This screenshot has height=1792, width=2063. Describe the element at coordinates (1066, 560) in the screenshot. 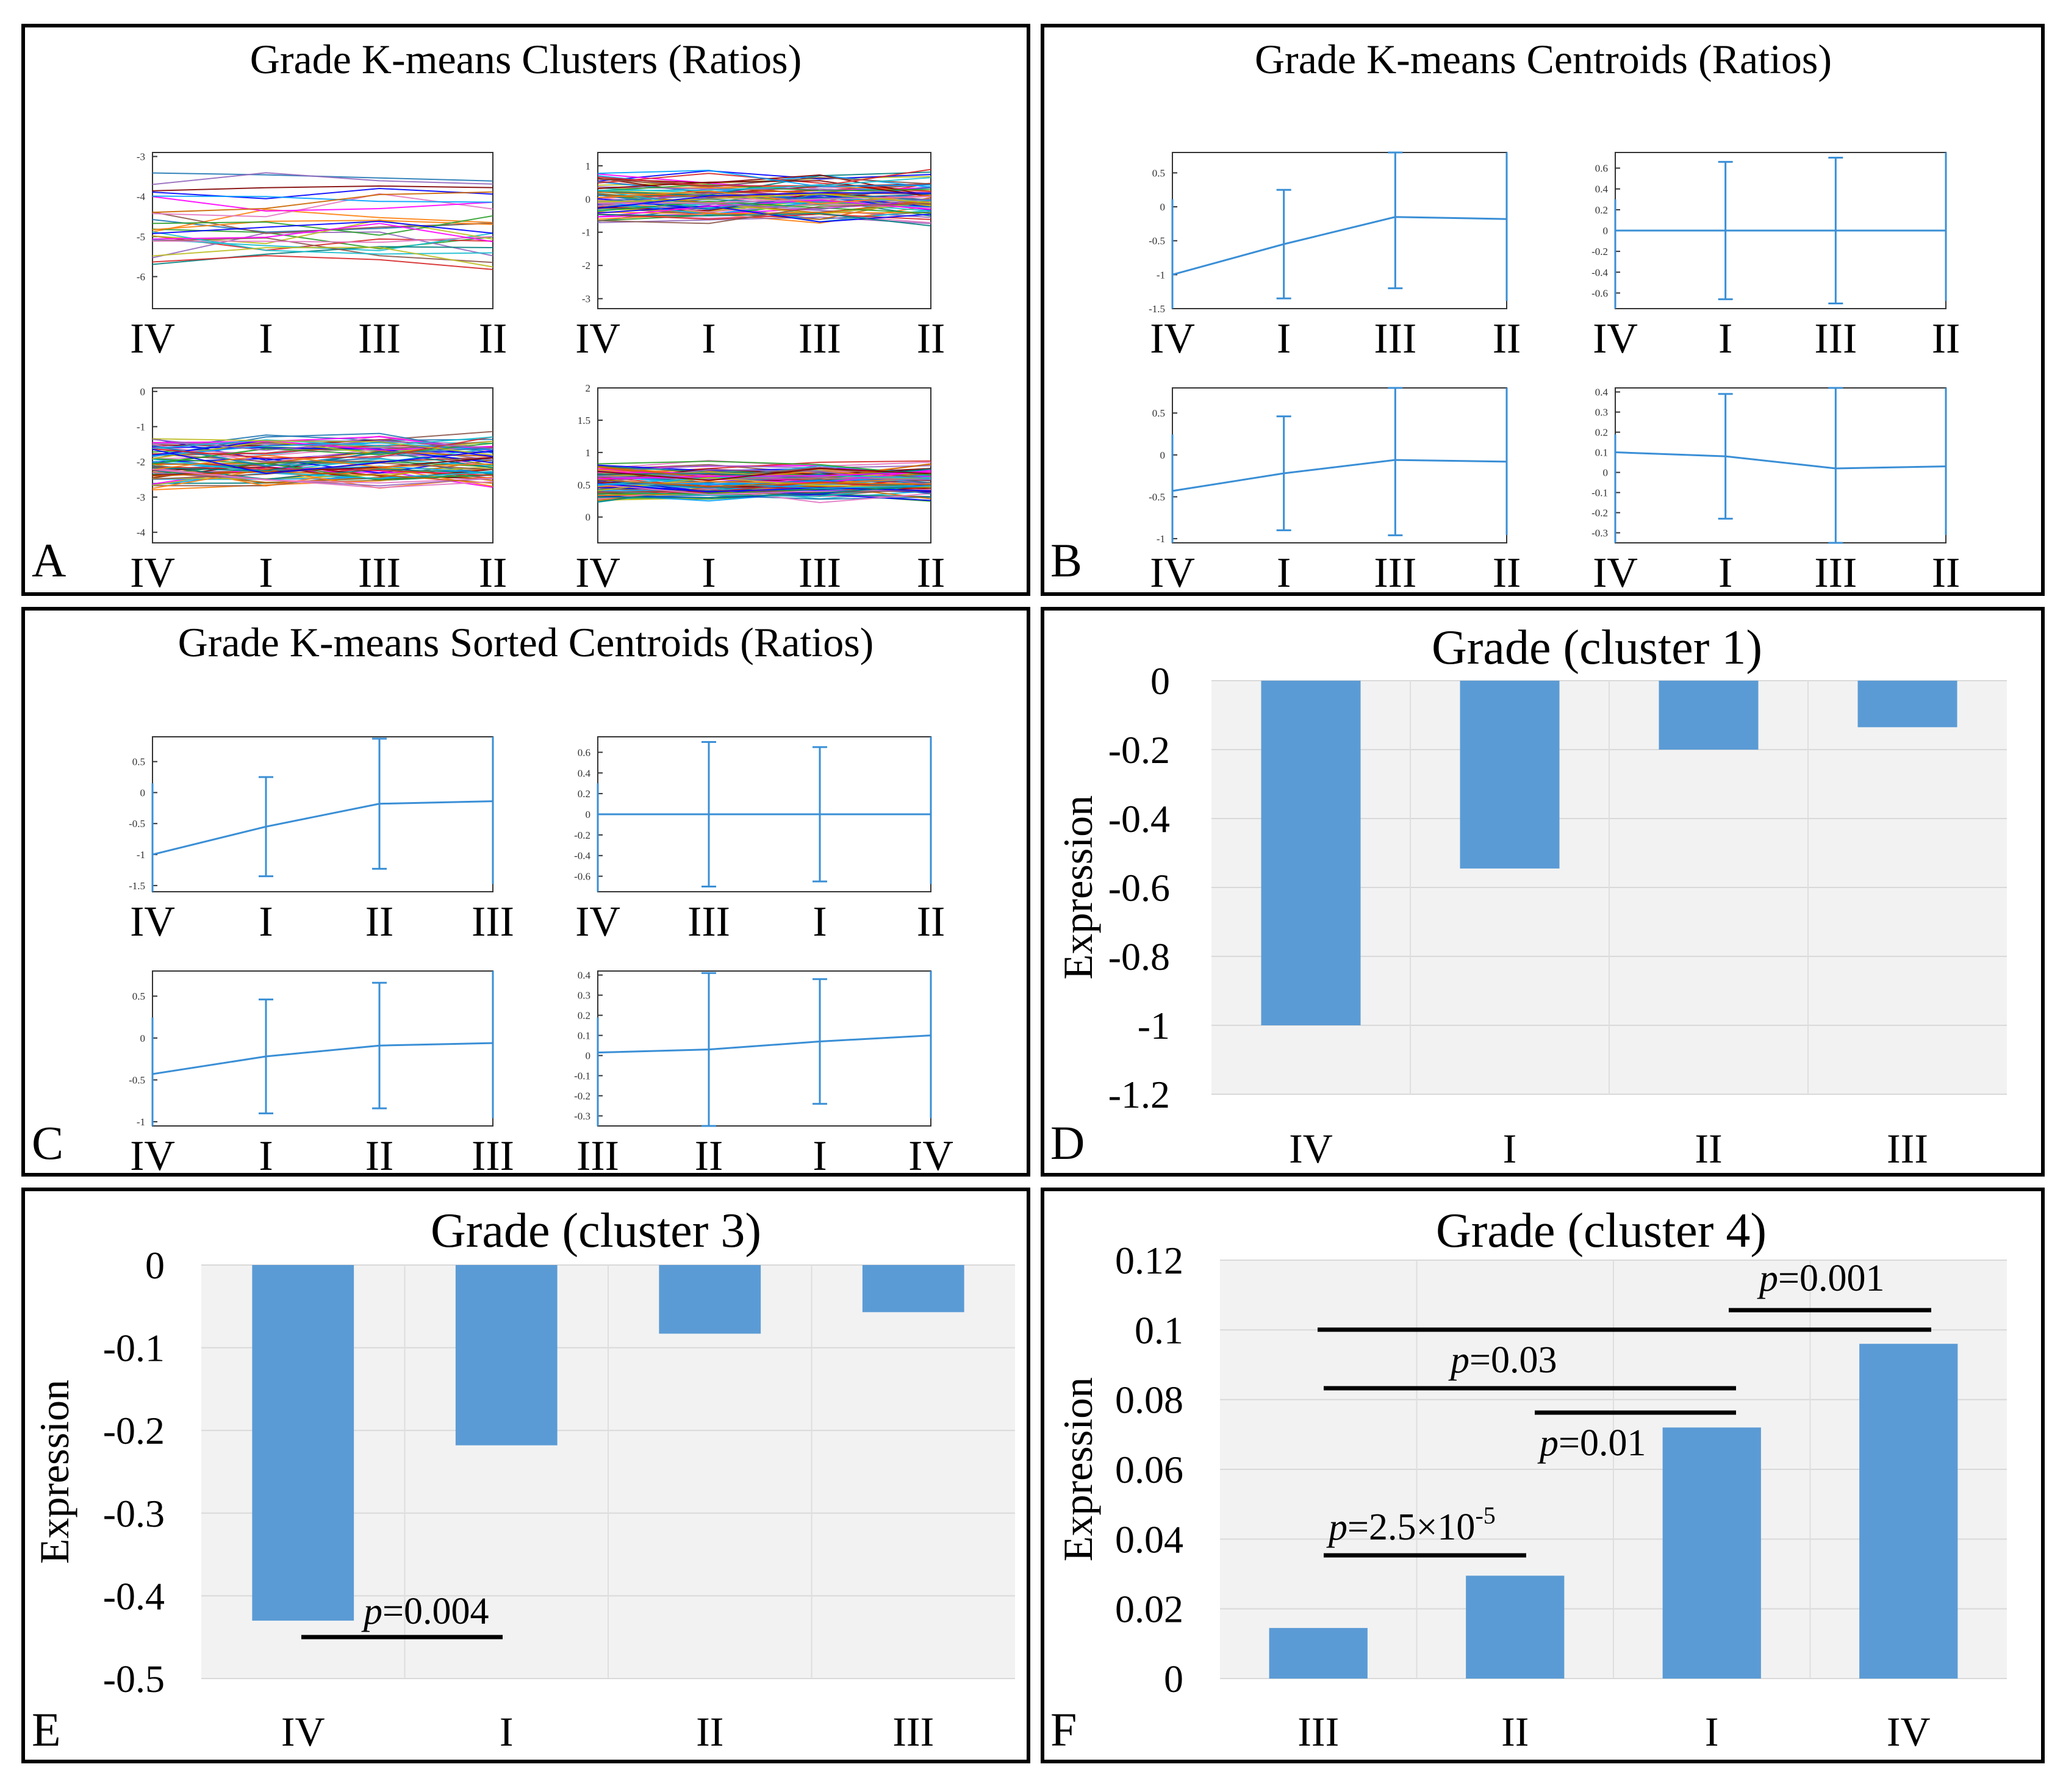

I see `panel-b-letter: B` at that location.